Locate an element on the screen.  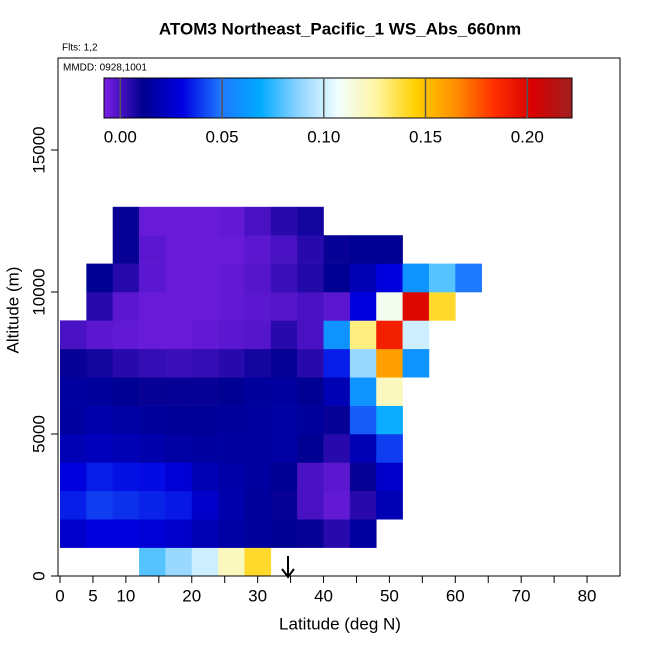
x-tick-label: 20 is located at coordinates (191, 595).